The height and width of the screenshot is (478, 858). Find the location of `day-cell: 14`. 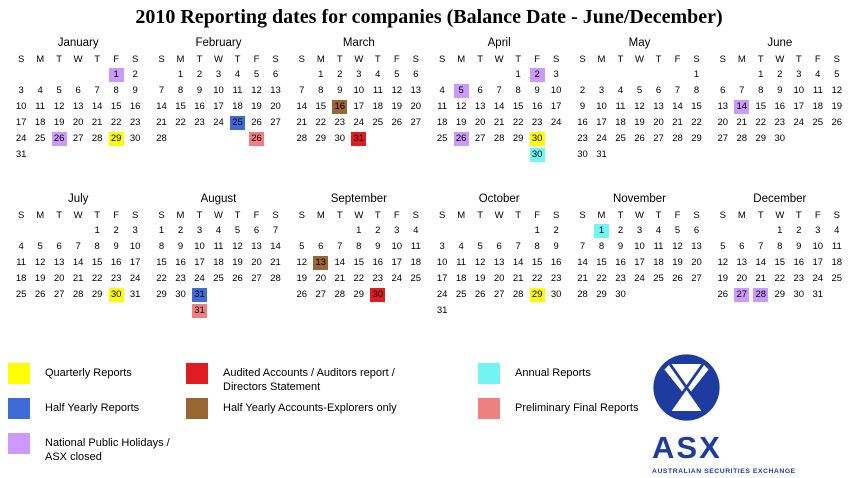

day-cell: 14 is located at coordinates (518, 263).